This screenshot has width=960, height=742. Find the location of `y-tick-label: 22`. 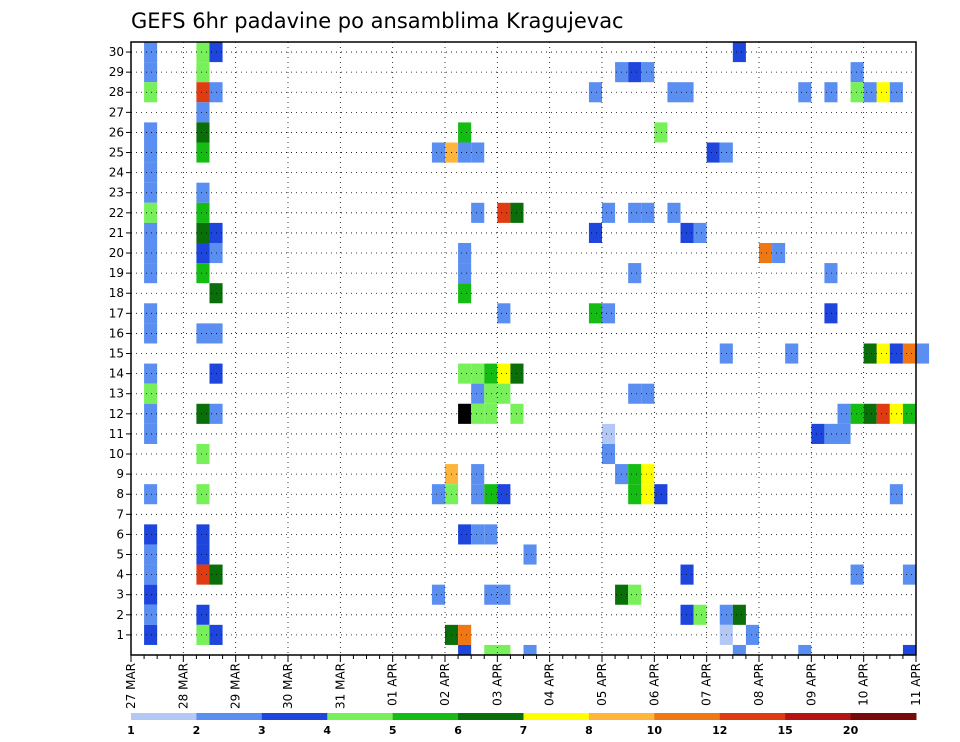

y-tick-label: 22 is located at coordinates (116, 213).